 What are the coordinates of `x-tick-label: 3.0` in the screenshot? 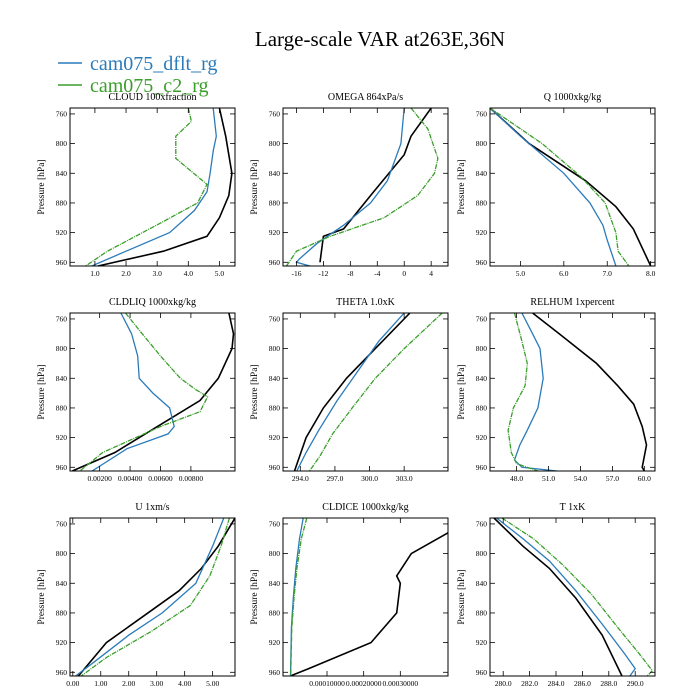 It's located at (157, 273).